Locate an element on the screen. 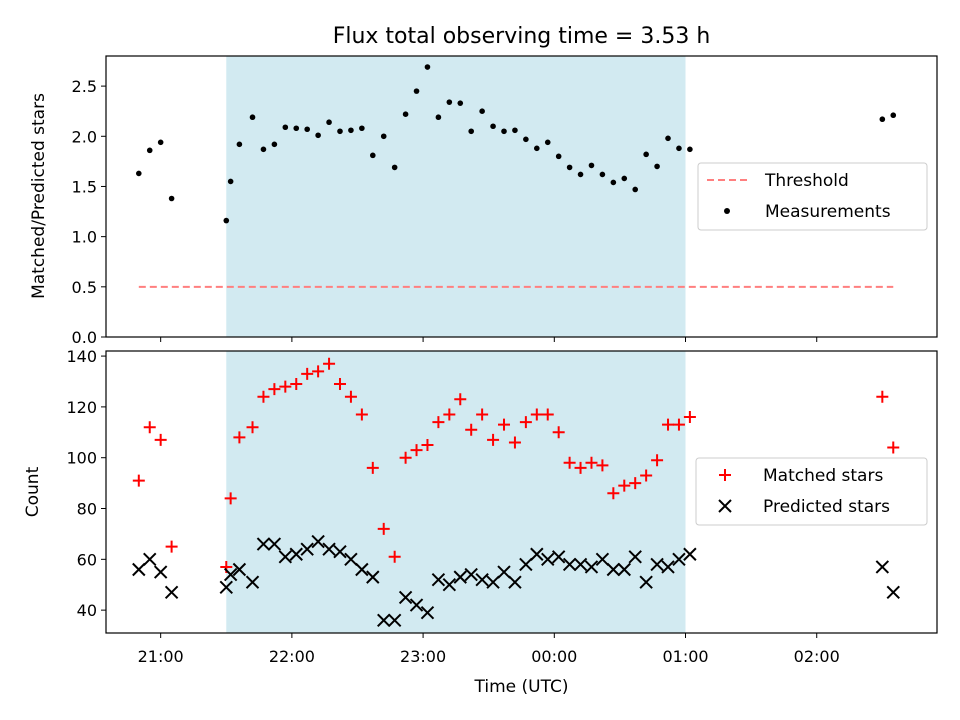 This screenshot has width=960, height=720. count-legend: Matched stars Predicted stars is located at coordinates (811, 491).